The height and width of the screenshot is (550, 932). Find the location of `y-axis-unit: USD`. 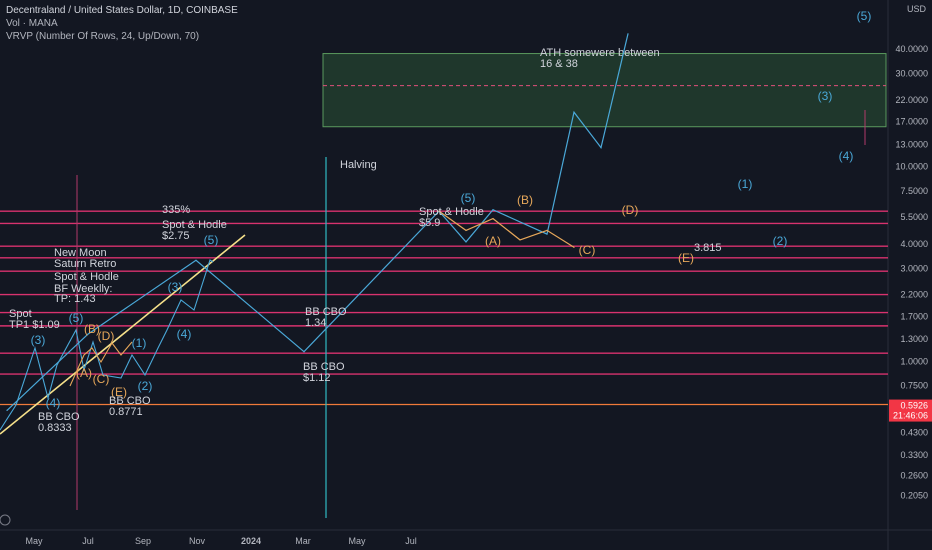

y-axis-unit: USD is located at coordinates (917, 9).